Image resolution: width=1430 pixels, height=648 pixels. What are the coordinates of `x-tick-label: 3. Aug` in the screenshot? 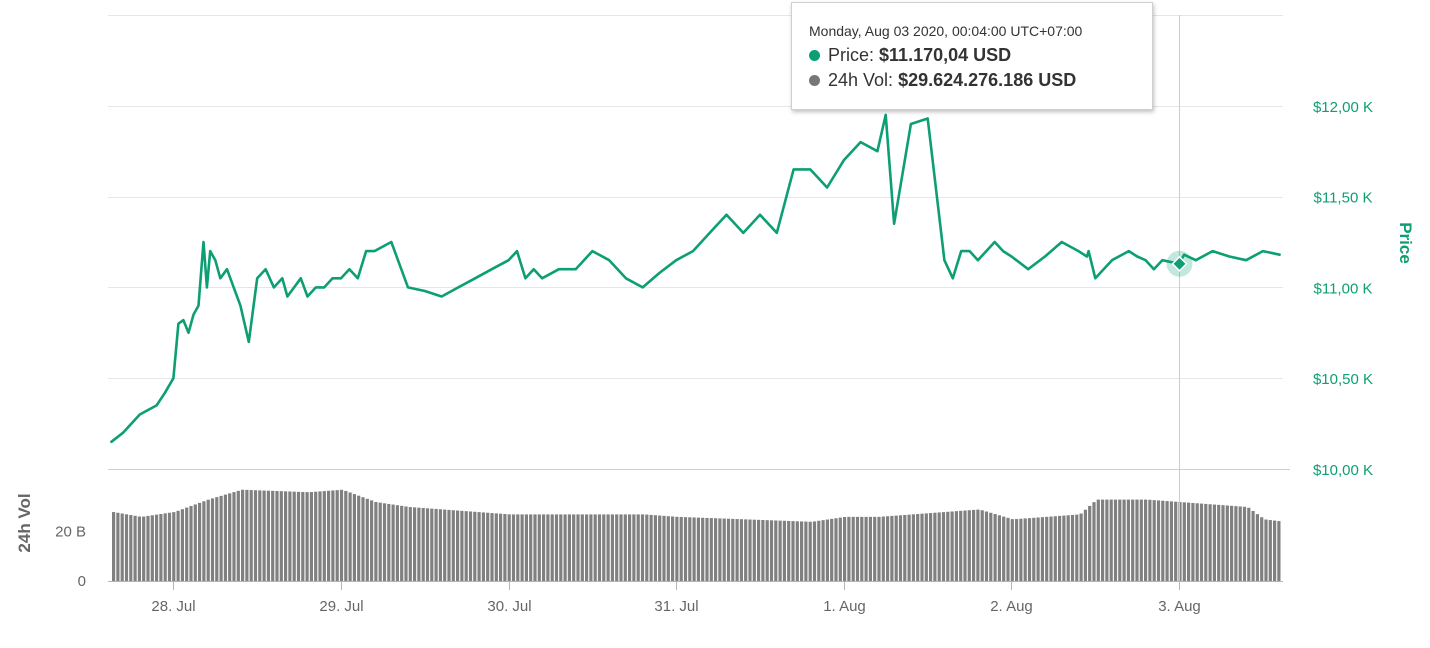 It's located at (1179, 606).